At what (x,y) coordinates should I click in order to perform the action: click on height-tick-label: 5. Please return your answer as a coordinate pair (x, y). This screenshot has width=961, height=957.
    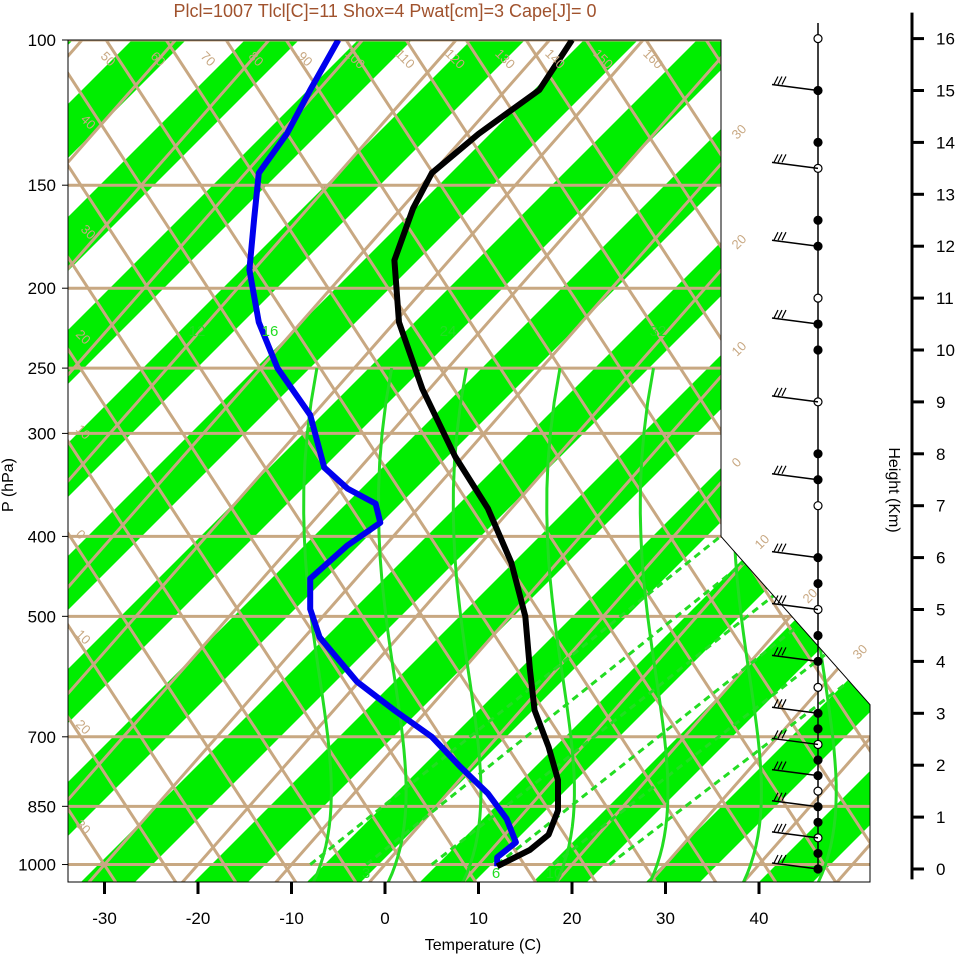
    Looking at the image, I should click on (940, 610).